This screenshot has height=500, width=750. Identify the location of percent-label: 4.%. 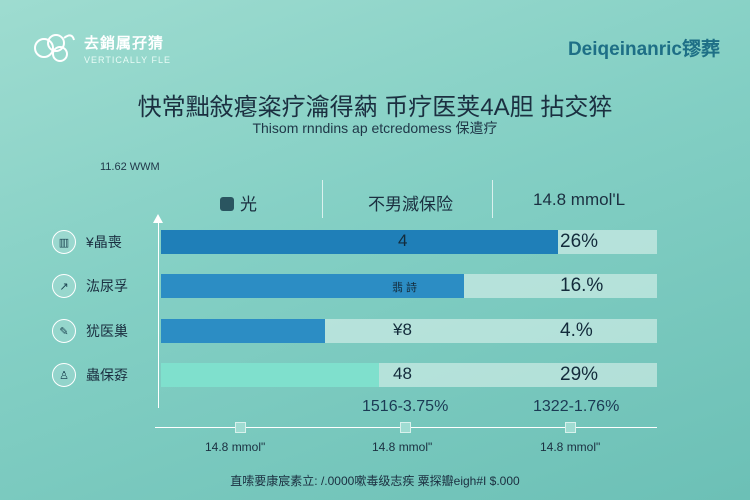
(576, 330).